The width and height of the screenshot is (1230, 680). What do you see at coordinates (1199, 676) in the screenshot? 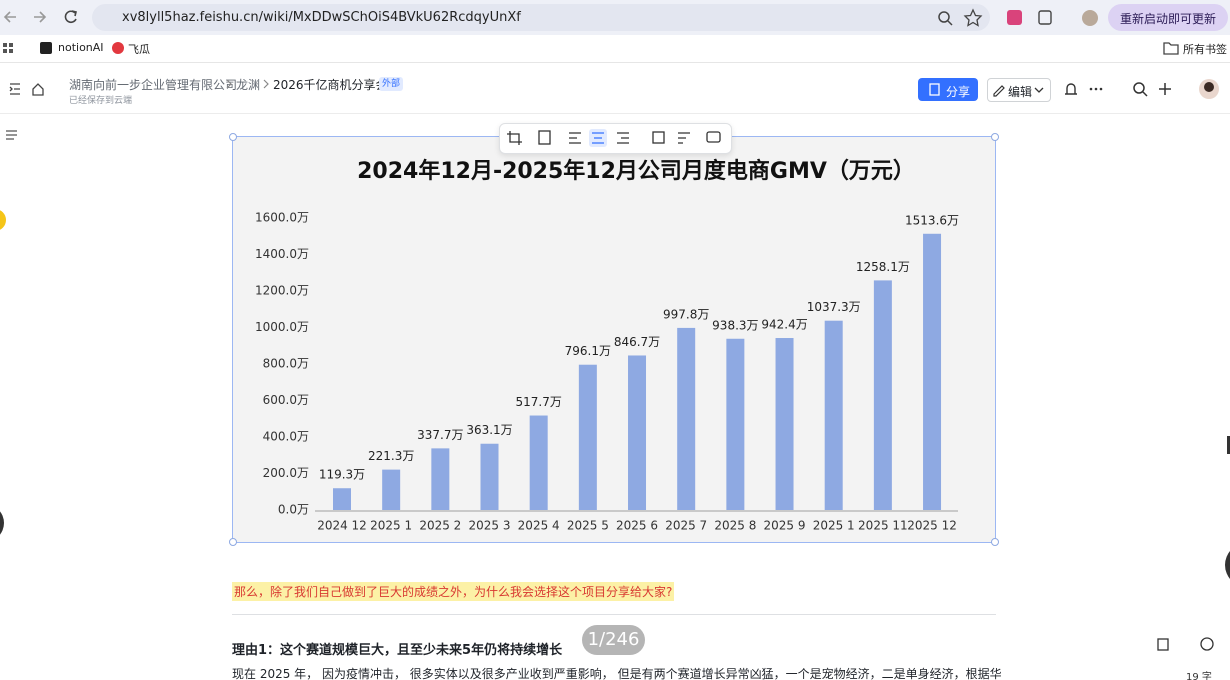
I see `word-count: 19 字` at bounding box center [1199, 676].